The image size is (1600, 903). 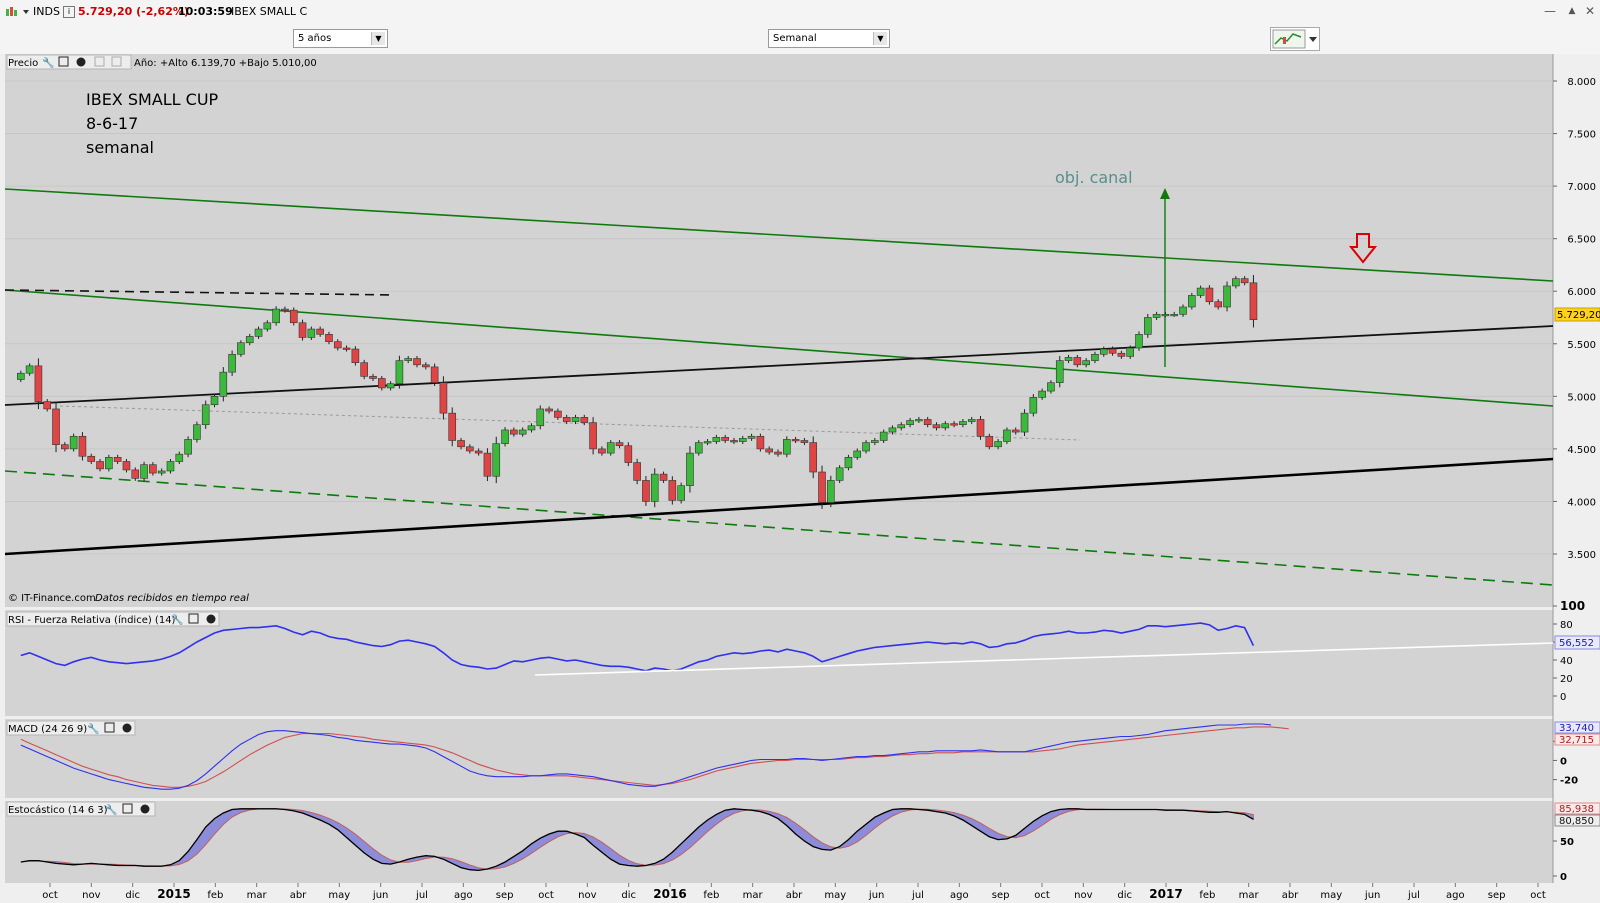 I want to click on chevron-down-icon: ▼, so click(x=880, y=38).